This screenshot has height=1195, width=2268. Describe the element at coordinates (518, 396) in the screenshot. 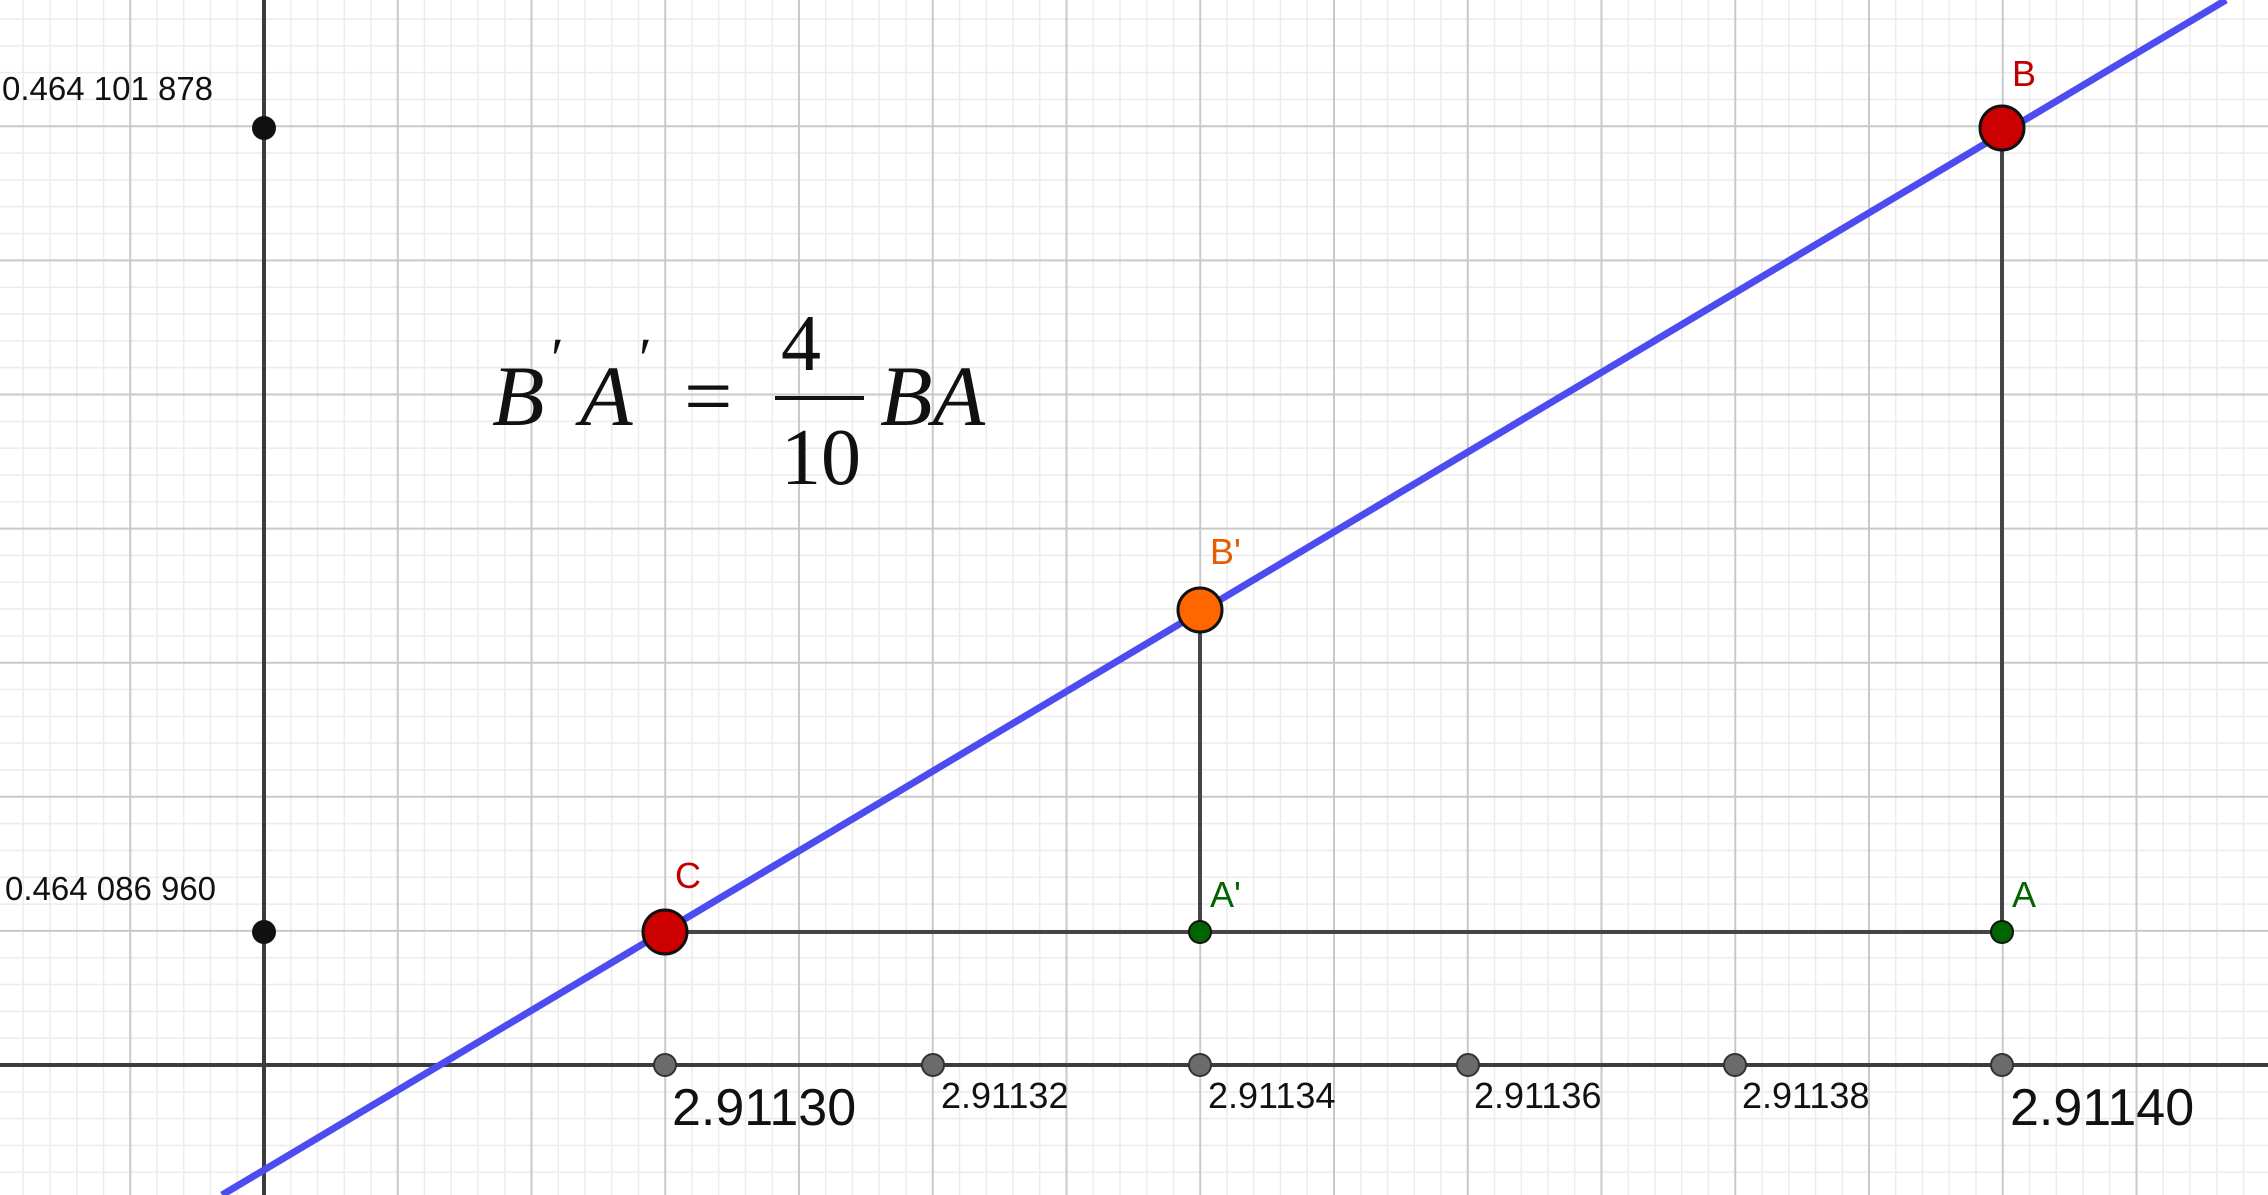

I see `formula-lhs-b: B` at that location.